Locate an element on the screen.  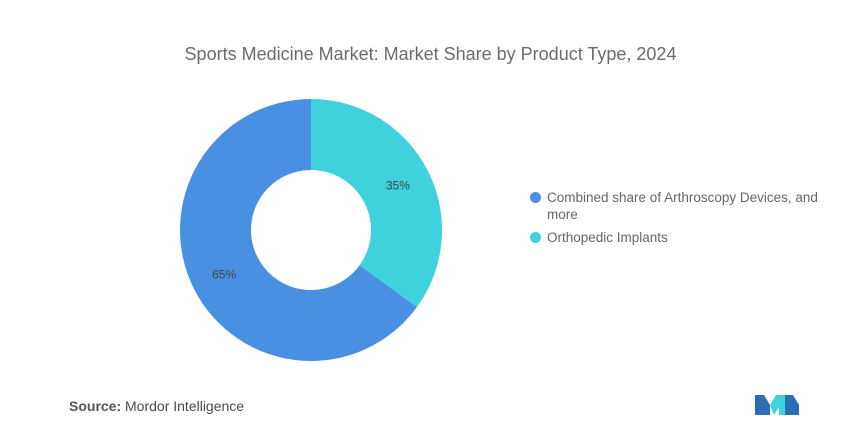
source-label: Source: is located at coordinates (95, 406).